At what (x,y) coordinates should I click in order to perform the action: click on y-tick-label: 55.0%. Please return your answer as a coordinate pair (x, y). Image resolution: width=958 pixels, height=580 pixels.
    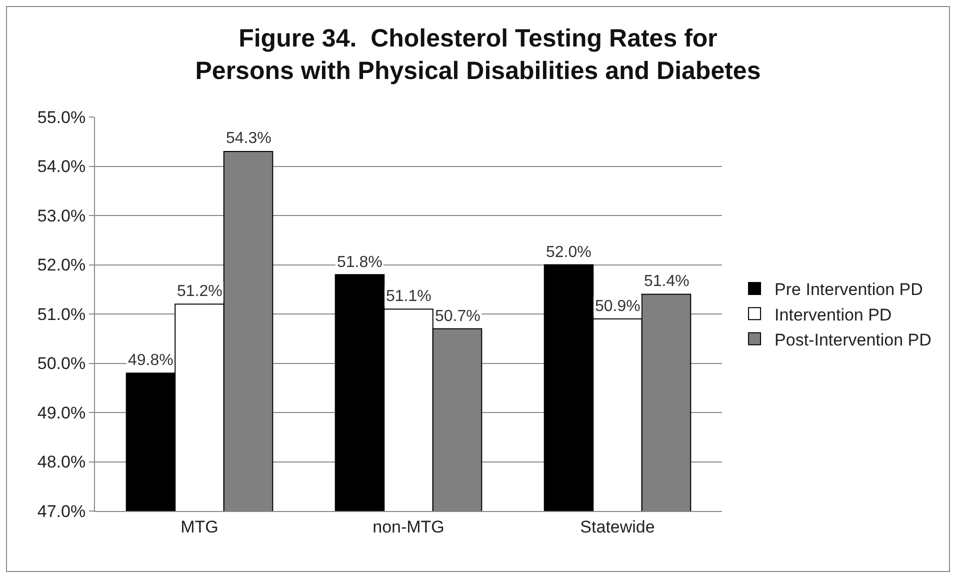
    Looking at the image, I should click on (61, 117).